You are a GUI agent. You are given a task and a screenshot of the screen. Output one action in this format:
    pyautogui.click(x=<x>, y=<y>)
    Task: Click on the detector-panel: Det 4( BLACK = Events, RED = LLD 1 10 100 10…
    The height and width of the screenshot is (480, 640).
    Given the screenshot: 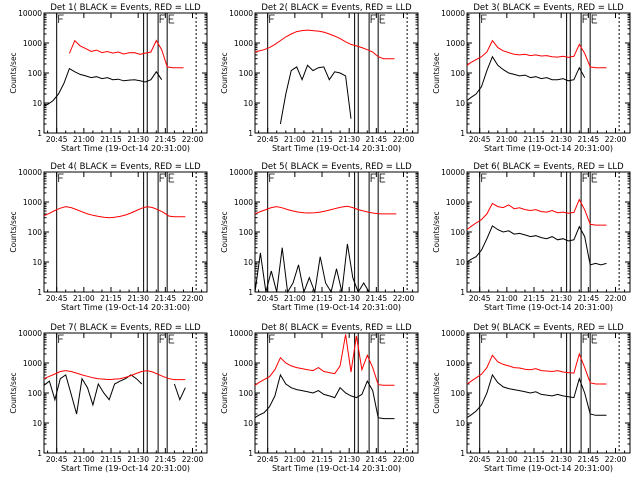 What is the action you would take?
    pyautogui.click(x=108, y=237)
    